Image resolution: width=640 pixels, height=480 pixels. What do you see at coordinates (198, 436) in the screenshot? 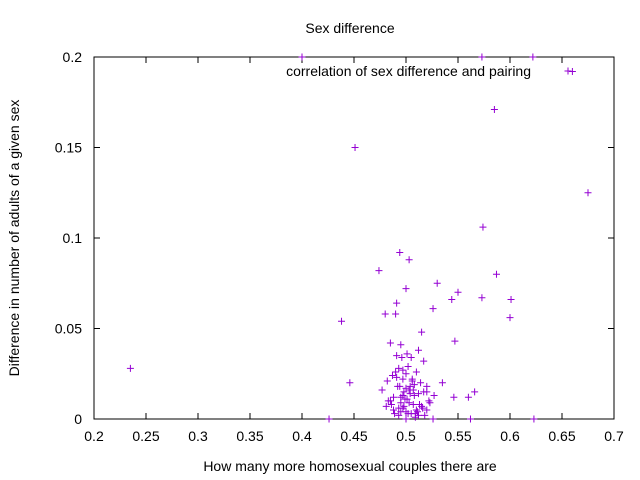
I see `x-tick-label: 0.3` at bounding box center [198, 436].